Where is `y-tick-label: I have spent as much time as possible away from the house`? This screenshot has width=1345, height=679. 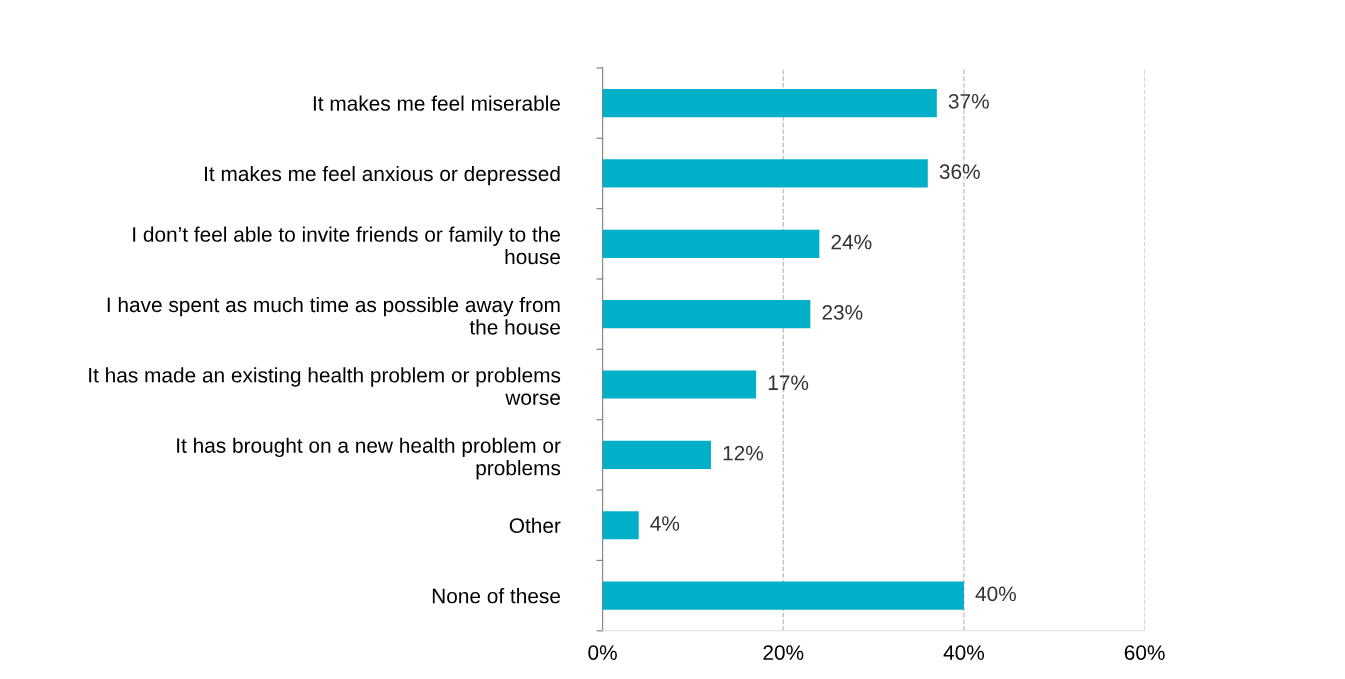
y-tick-label: I have spent as much time as possible away from the house is located at coordinates (333, 315).